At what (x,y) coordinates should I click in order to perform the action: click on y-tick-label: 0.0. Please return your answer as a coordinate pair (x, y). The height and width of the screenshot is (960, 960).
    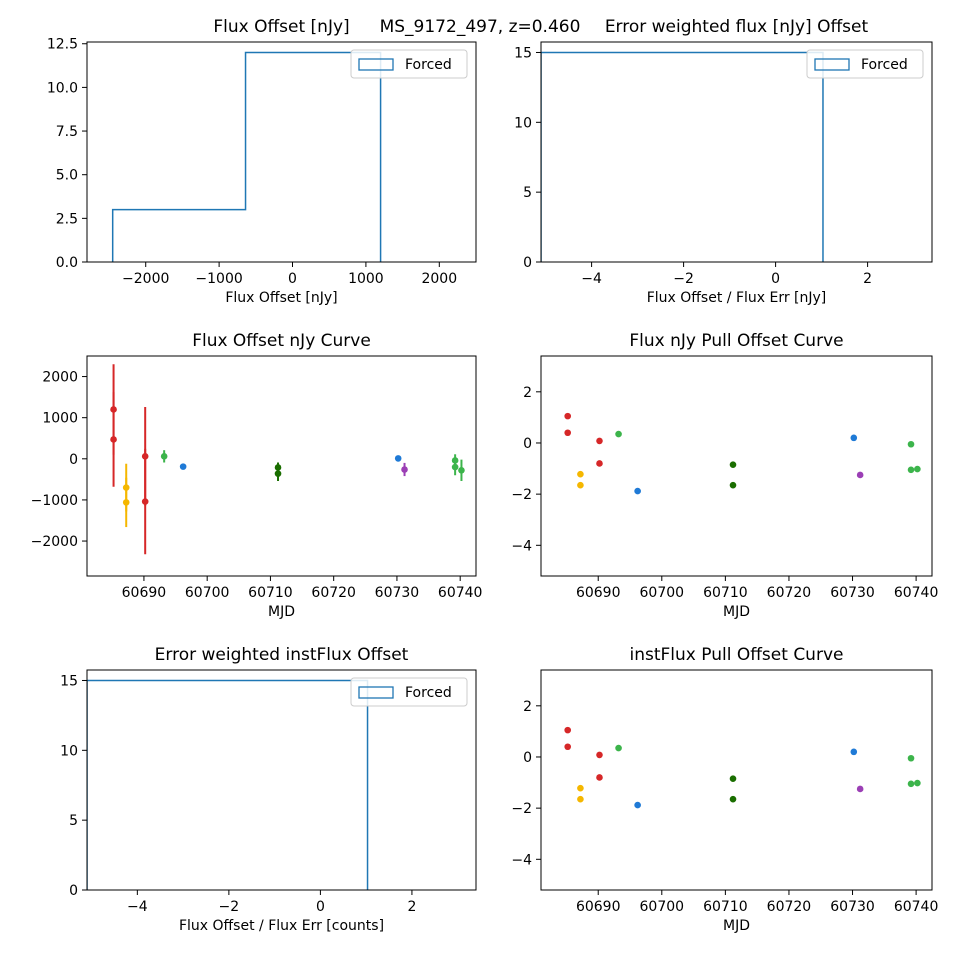
    Looking at the image, I should click on (67, 263).